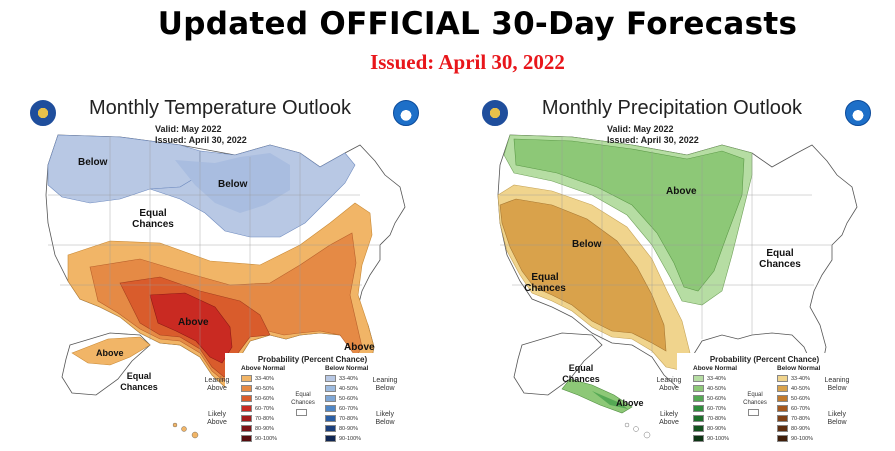 The height and width of the screenshot is (451, 895). What do you see at coordinates (780, 259) in the screenshot?
I see `label-equal-east: Equal Chances` at bounding box center [780, 259].